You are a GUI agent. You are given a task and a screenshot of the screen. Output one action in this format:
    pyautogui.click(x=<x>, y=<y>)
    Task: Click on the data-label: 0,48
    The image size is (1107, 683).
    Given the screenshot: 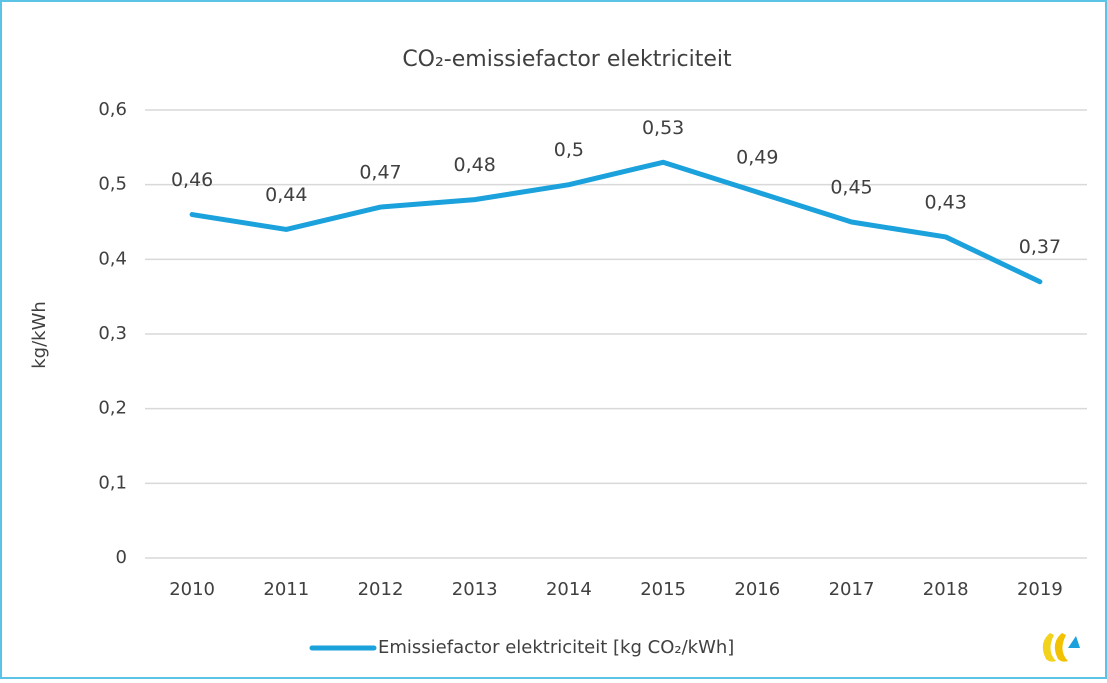 What is the action you would take?
    pyautogui.click(x=475, y=165)
    